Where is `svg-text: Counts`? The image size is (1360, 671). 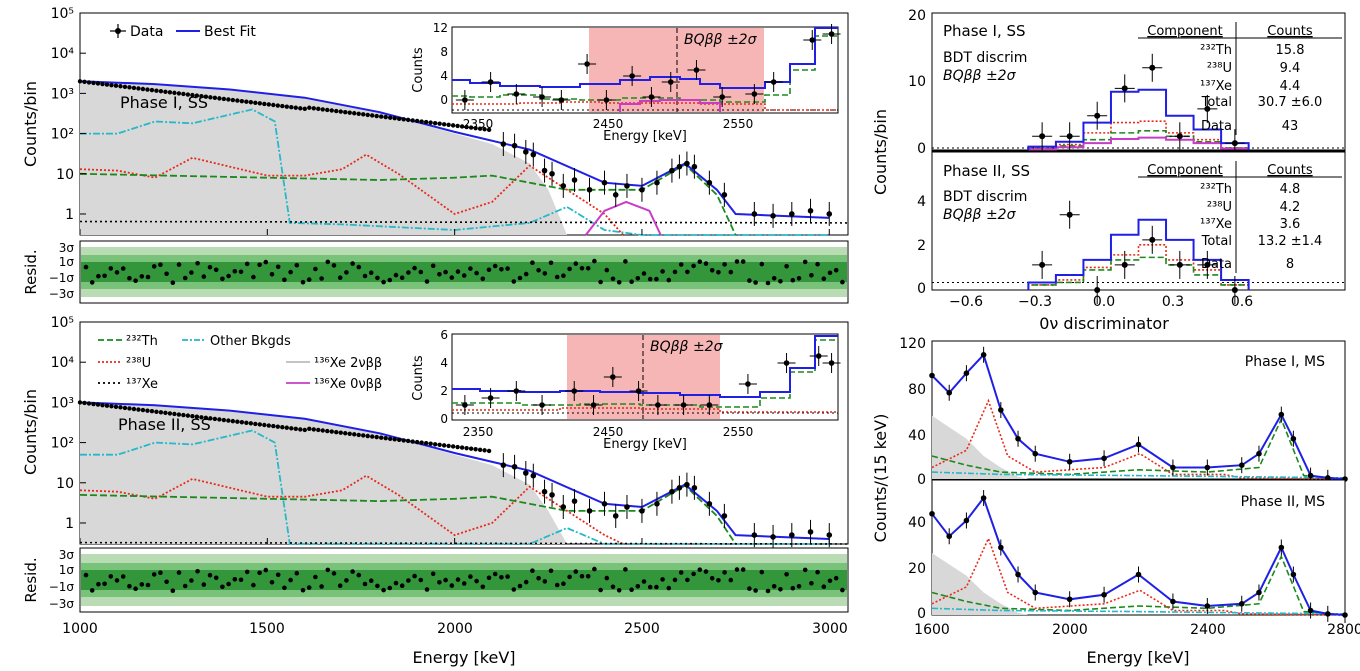
svg-text: Counts is located at coordinates (1290, 170).